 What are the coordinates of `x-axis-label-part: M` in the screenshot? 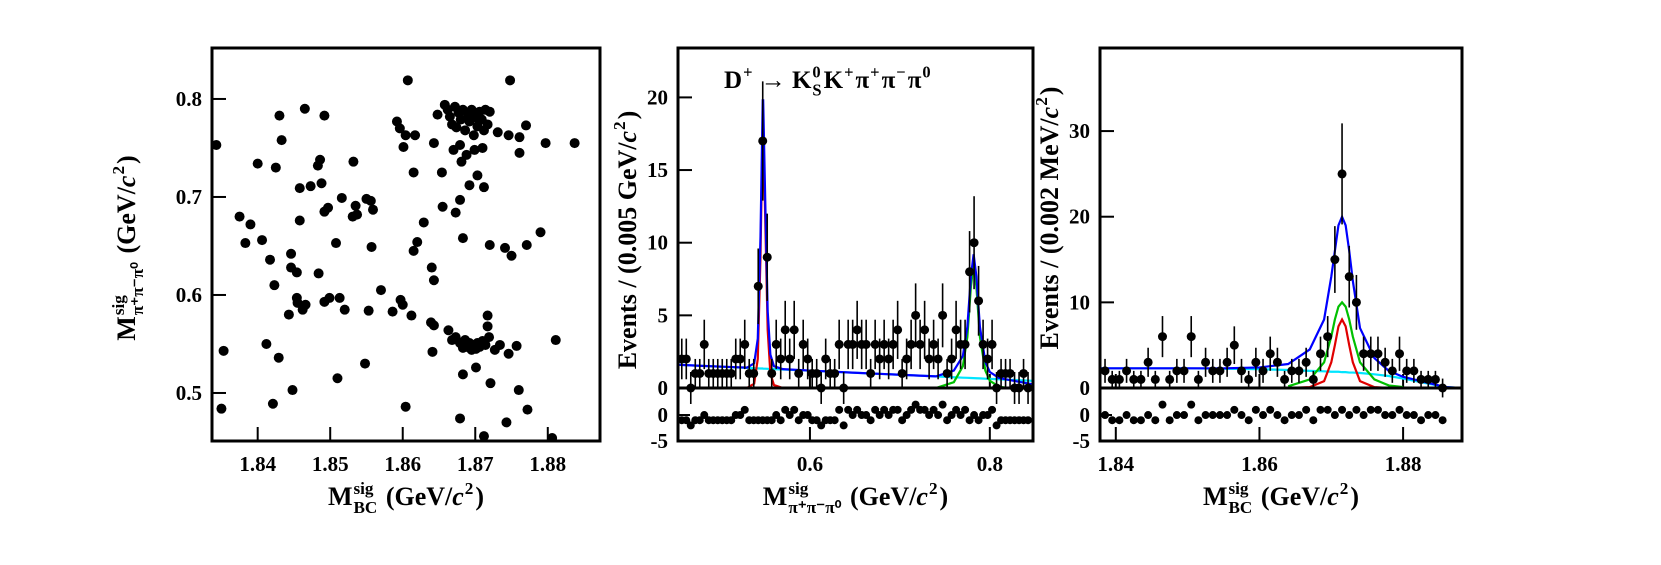 It's located at (775, 496).